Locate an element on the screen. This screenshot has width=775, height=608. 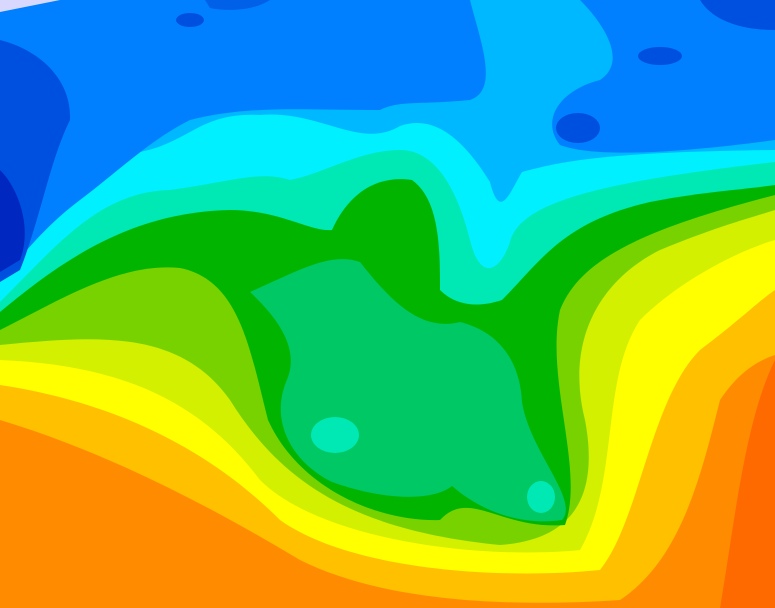
band-orange-red is located at coordinates (747, 484).